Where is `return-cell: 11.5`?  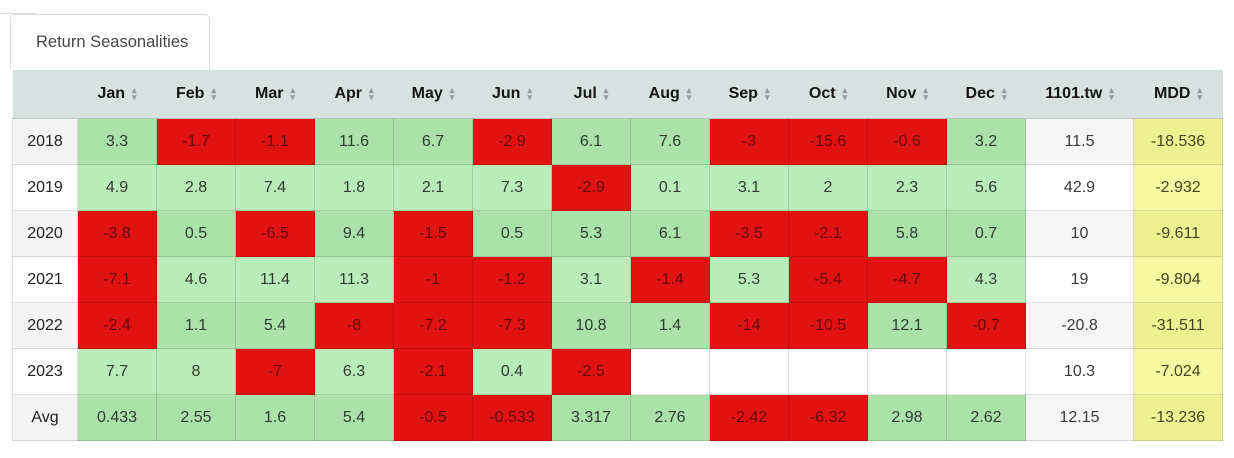 return-cell: 11.5 is located at coordinates (1079, 141).